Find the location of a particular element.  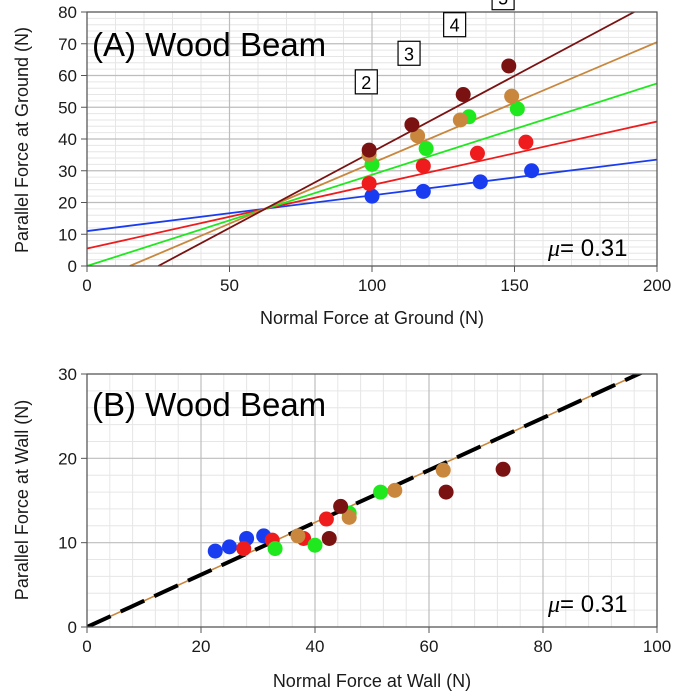

x-tick-label: 20 is located at coordinates (201, 646).